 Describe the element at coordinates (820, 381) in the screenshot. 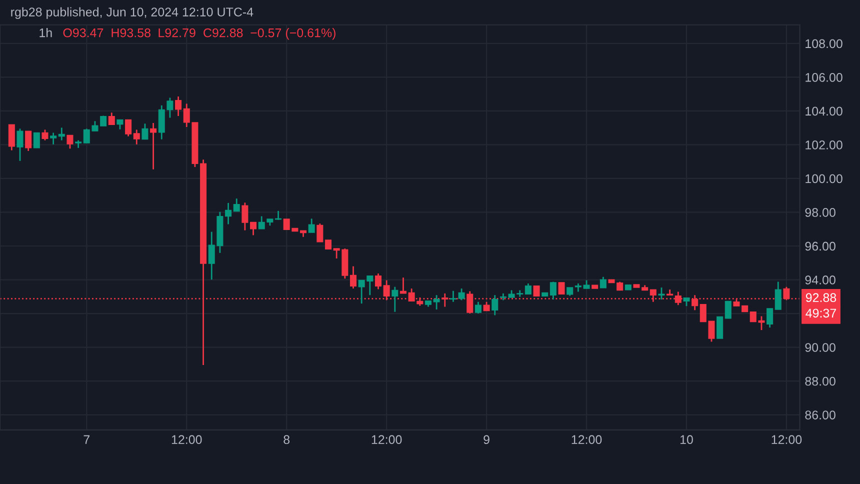

I see `y-tick-label: 88.00` at that location.